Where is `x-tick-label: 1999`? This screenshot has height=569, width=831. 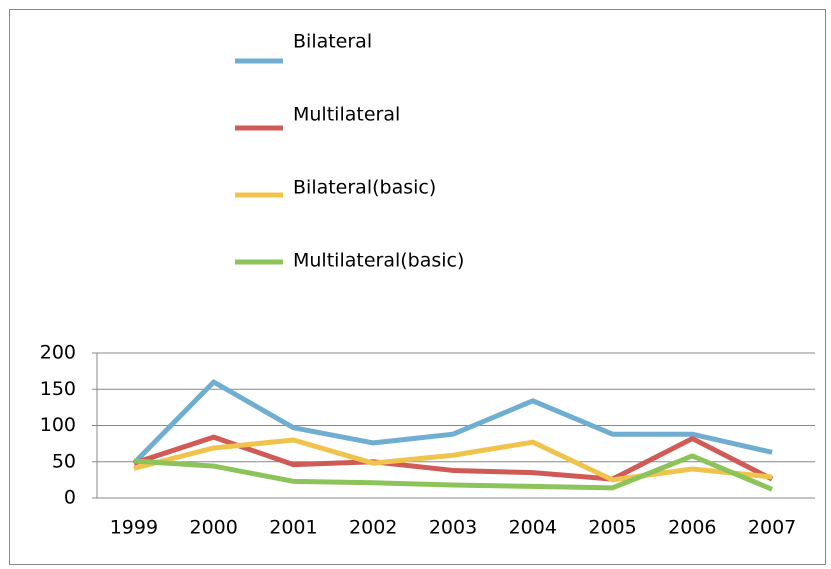
x-tick-label: 1999 is located at coordinates (134, 528).